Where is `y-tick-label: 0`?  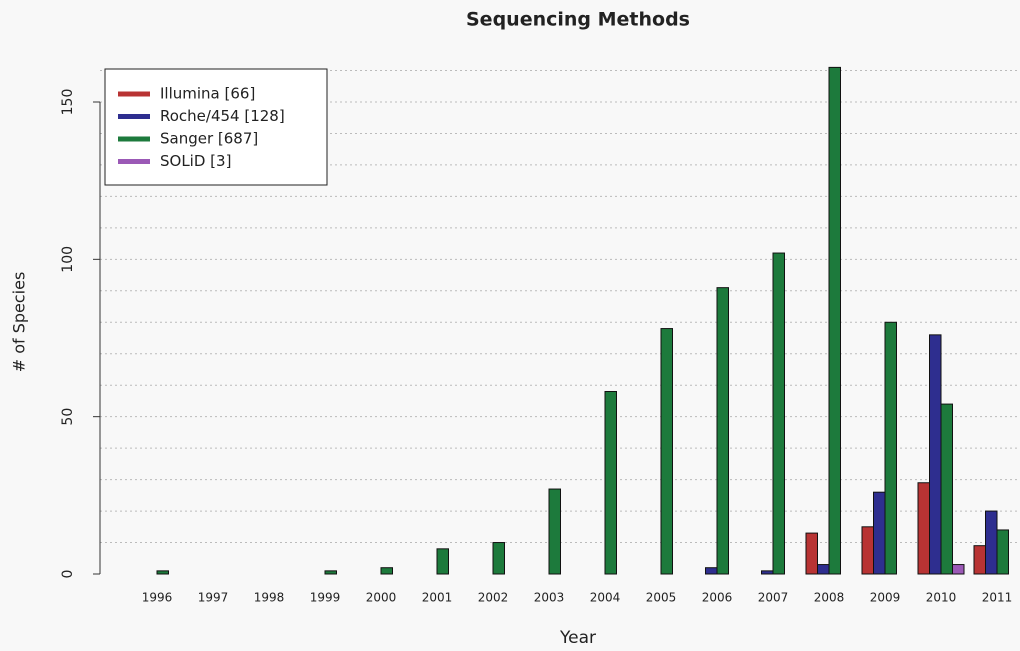
y-tick-label: 0 is located at coordinates (68, 574).